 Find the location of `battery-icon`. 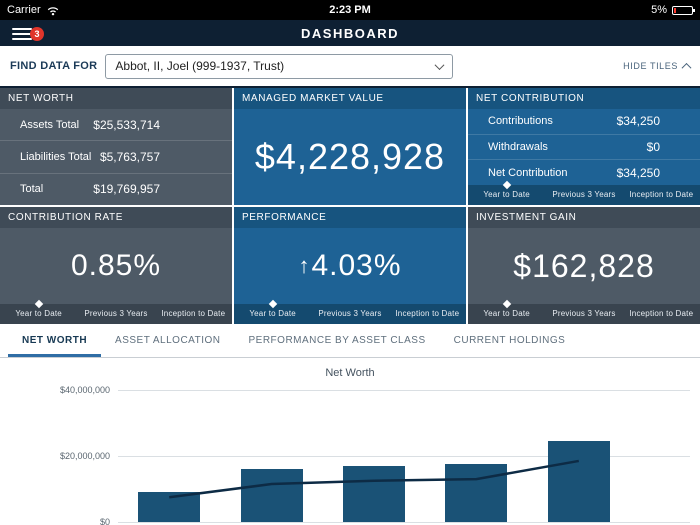

battery-icon is located at coordinates (683, 10).